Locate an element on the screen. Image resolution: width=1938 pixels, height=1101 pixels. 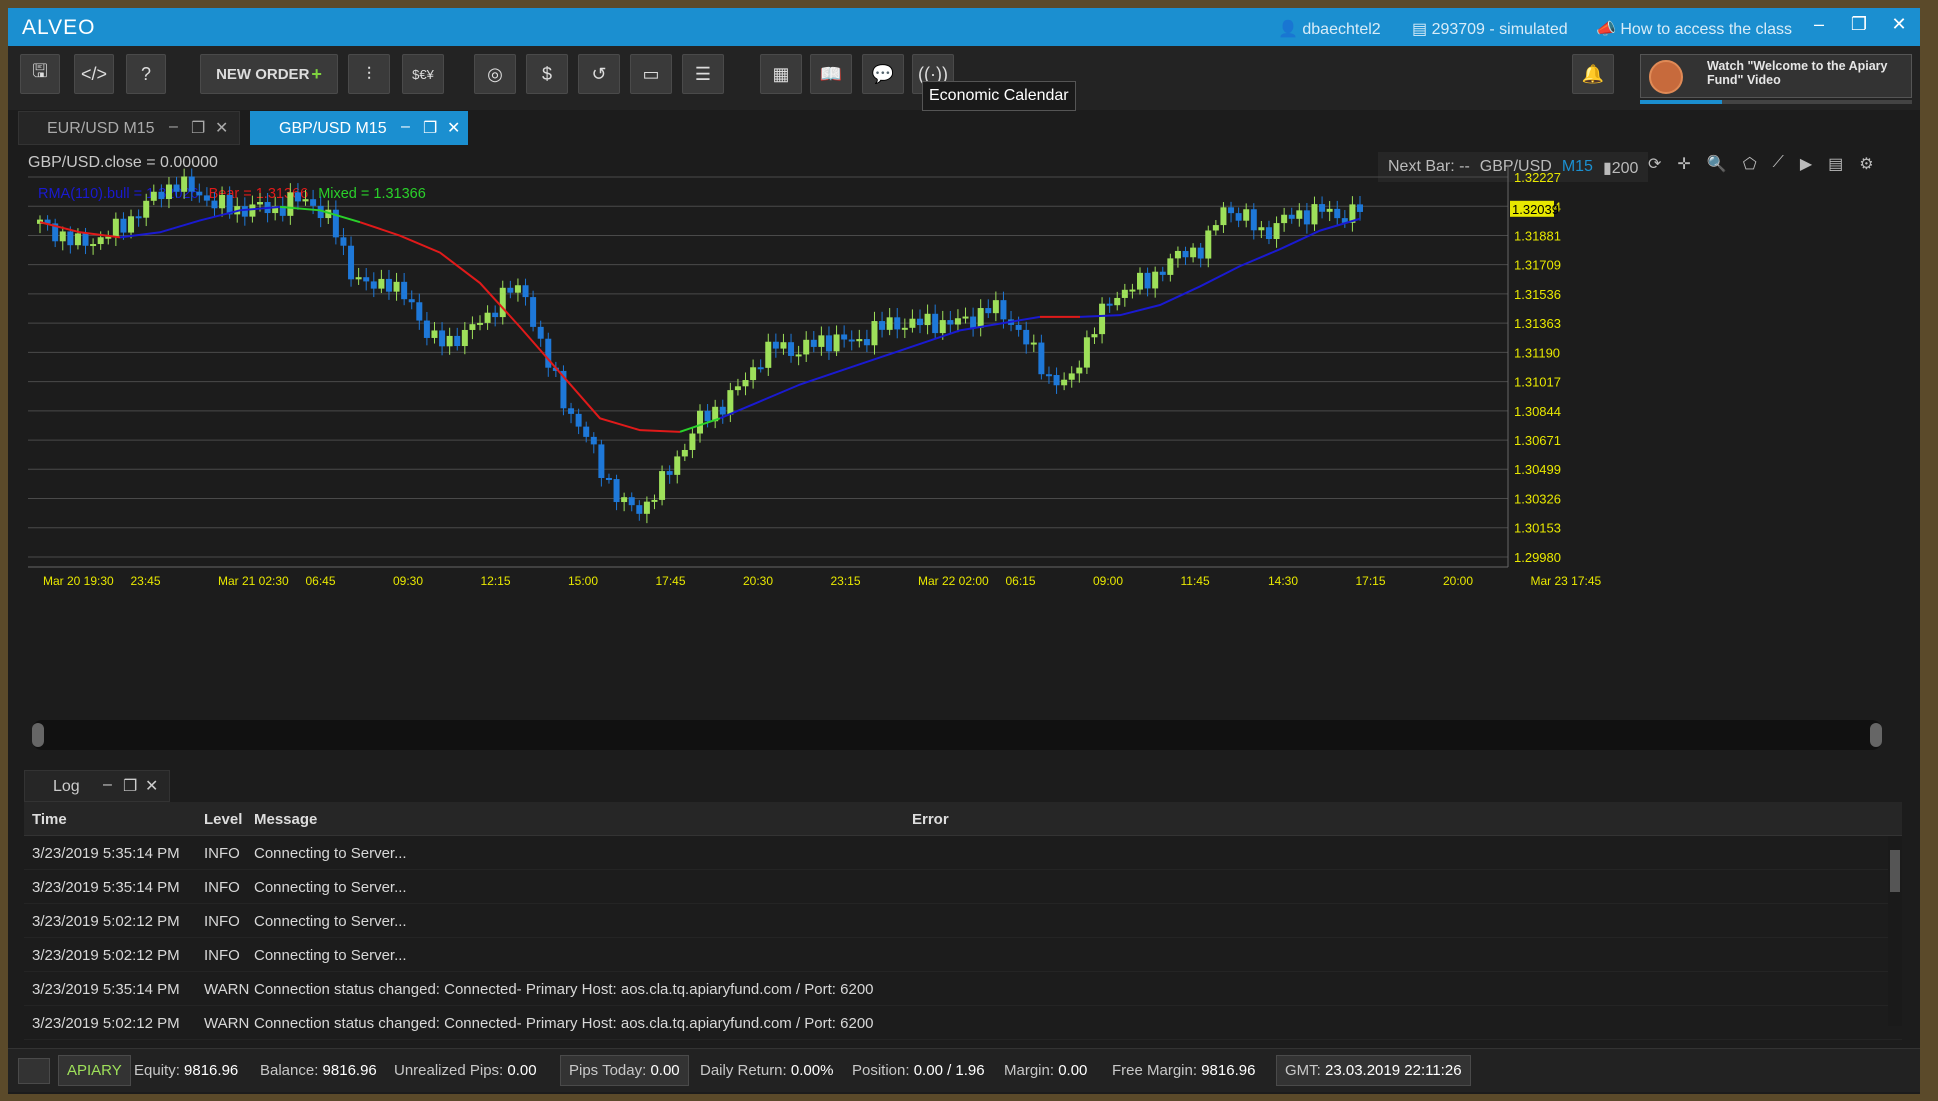
new-order-button: NEW ORDER + is located at coordinates (269, 74).